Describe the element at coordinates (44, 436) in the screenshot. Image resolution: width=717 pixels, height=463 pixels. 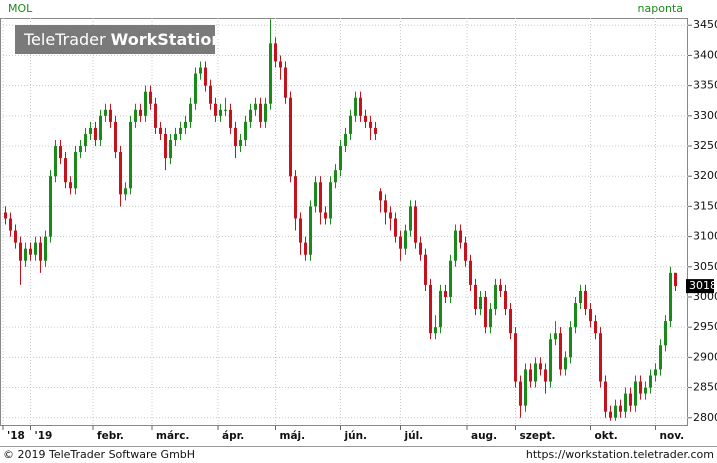
I see `x-tick-label: '19` at that location.